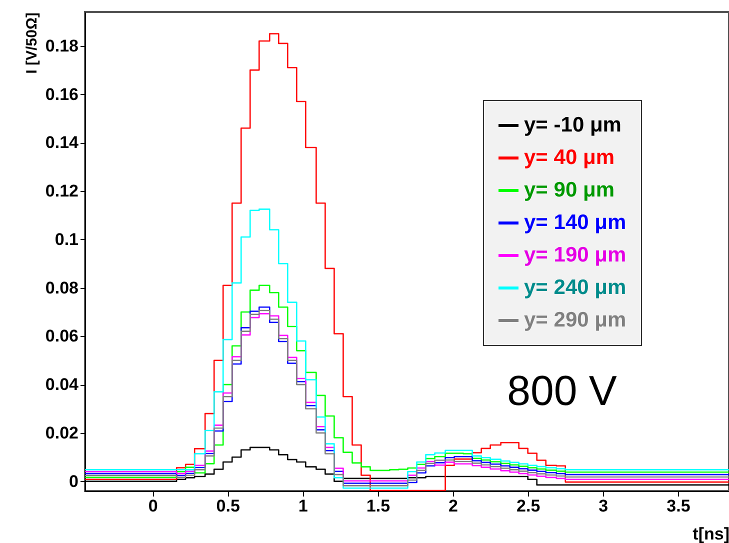 This screenshot has height=543, width=729. I want to click on y-tick-label: 0.14, so click(62, 142).